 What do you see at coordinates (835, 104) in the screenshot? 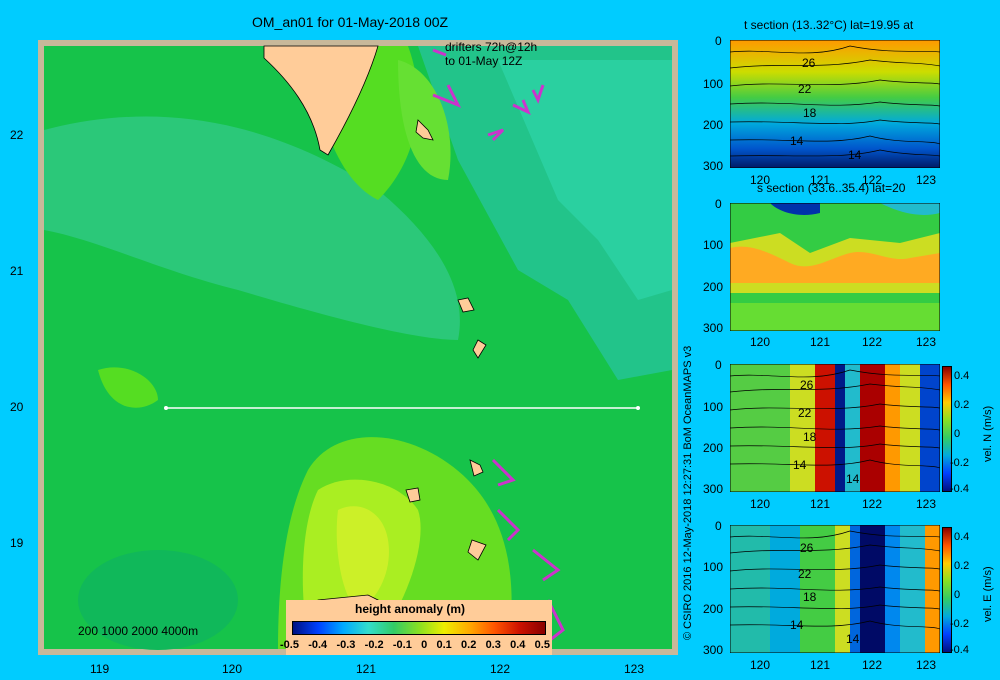
I see `t-section-panel` at bounding box center [835, 104].